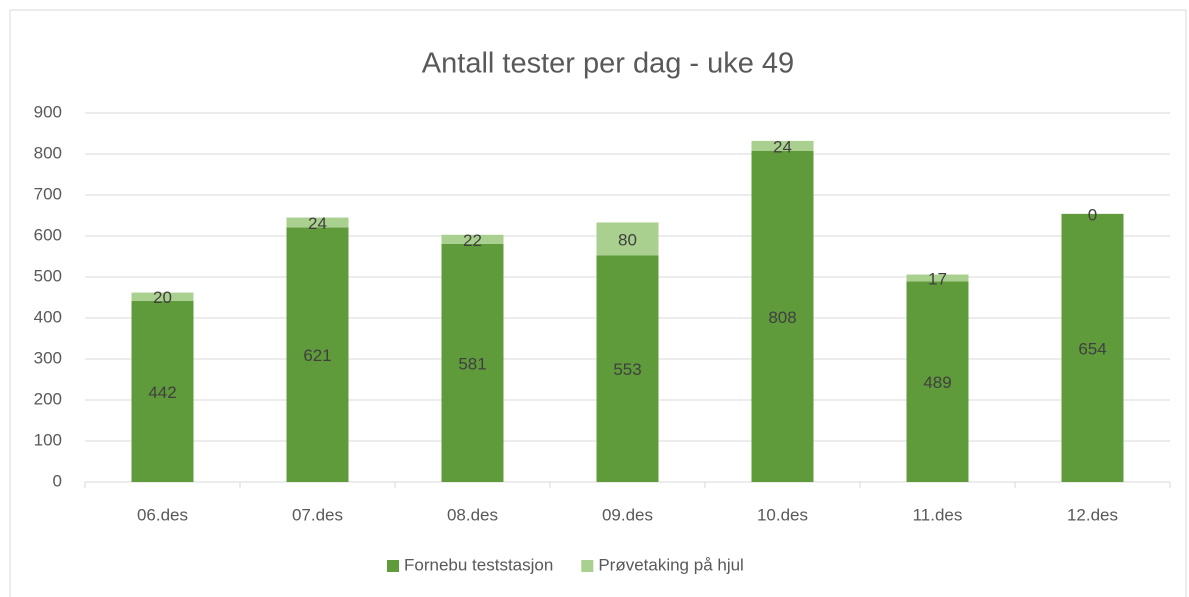 The image size is (1189, 597). What do you see at coordinates (1092, 514) in the screenshot?
I see `x-tick-label: 12.des` at bounding box center [1092, 514].